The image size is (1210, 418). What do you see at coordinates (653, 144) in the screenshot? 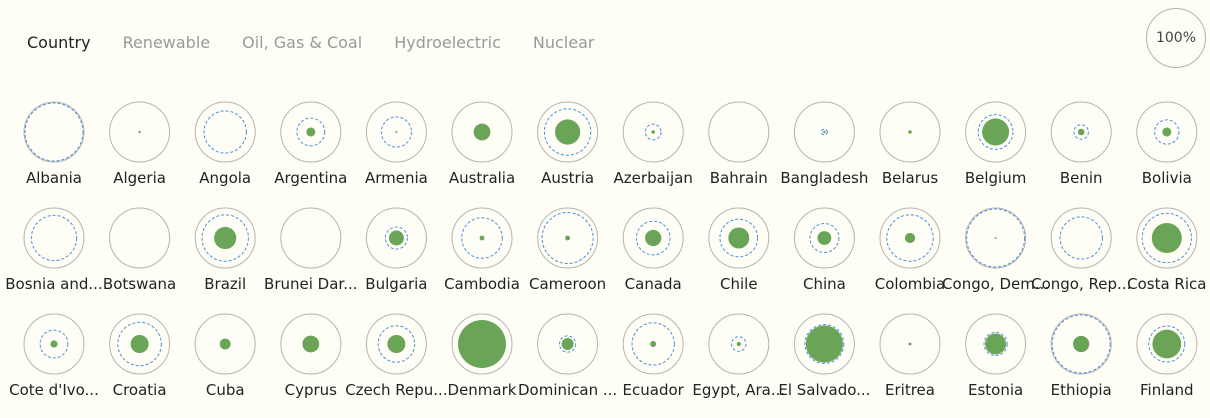
I see `country-bubble: Azerbaijan` at bounding box center [653, 144].